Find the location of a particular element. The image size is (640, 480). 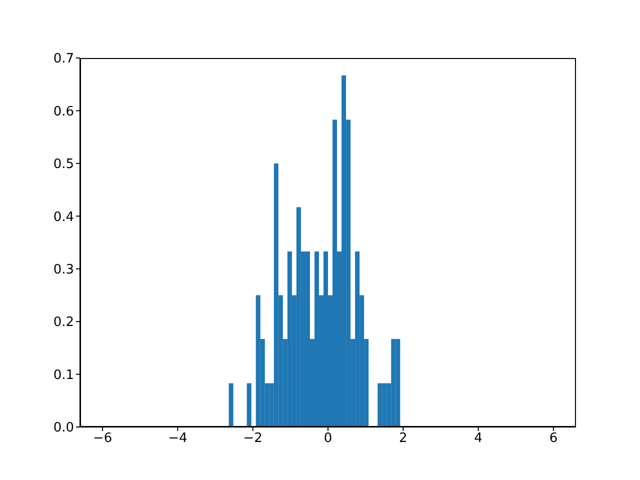

y-tick-label: 0.4 is located at coordinates (63, 217).